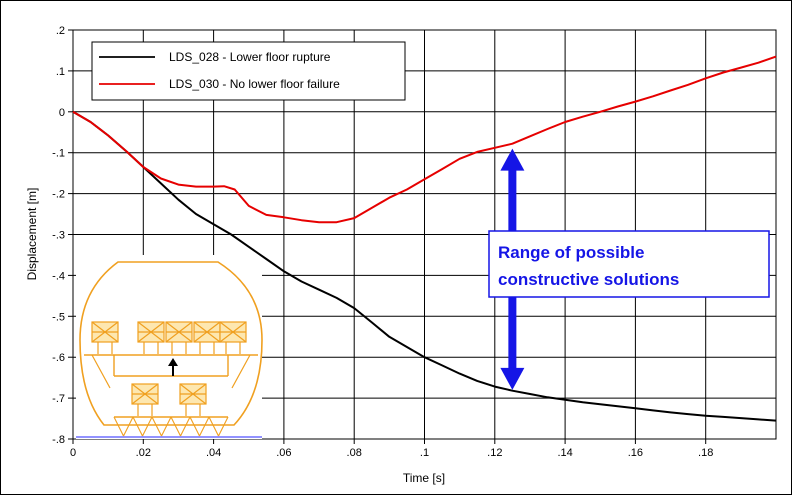 The image size is (792, 495). Describe the element at coordinates (58, 276) in the screenshot. I see `y-tick-label: -.4` at that location.